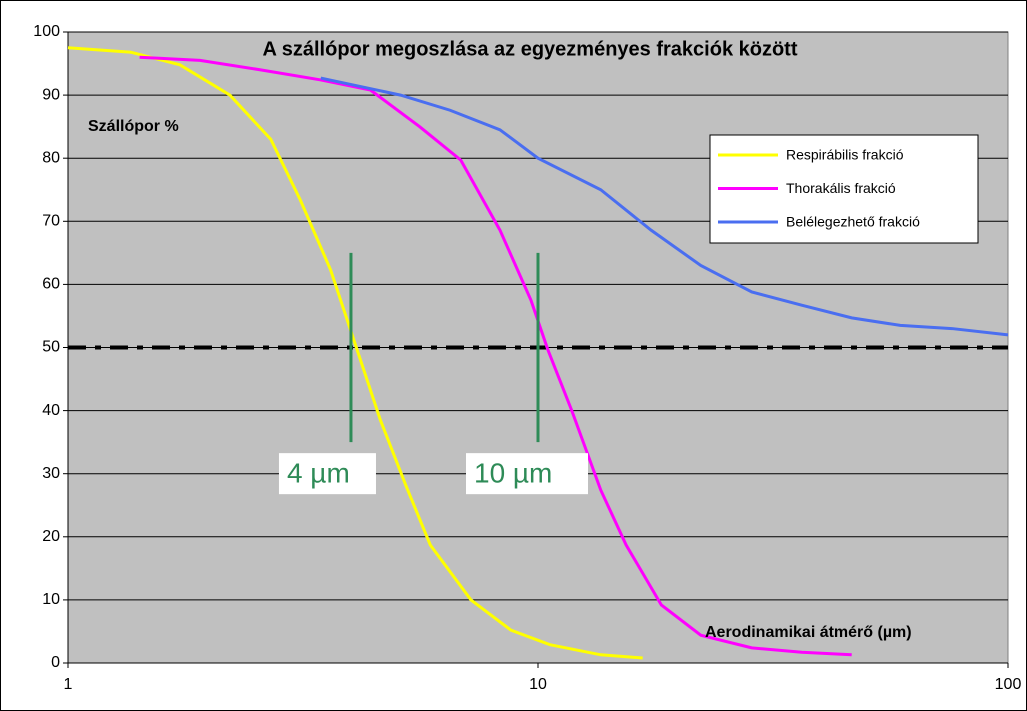 This screenshot has height=711, width=1027. What do you see at coordinates (51, 347) in the screenshot?
I see `y-tick-label: 50` at bounding box center [51, 347].